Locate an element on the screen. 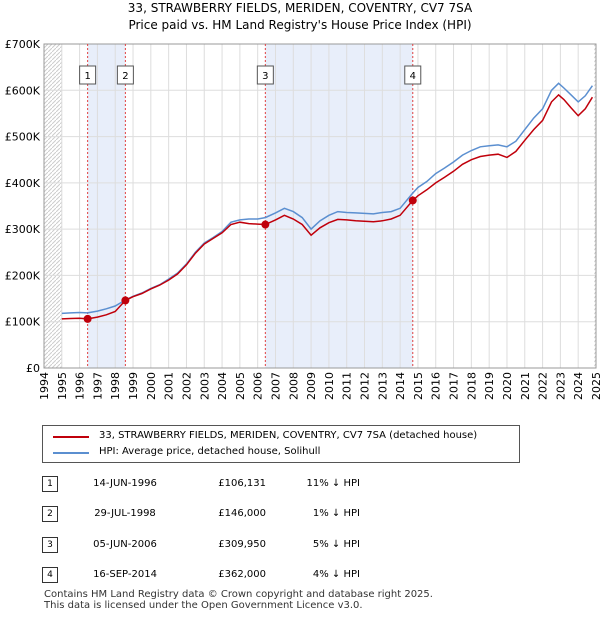 This screenshot has height=620, width=600. x-tick-label: 2017 is located at coordinates (454, 386).